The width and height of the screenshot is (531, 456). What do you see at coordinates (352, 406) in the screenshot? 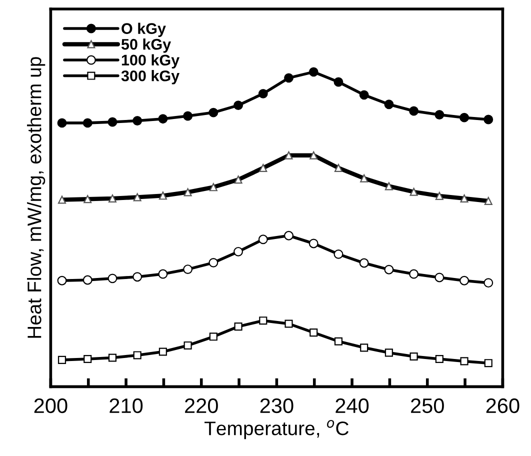
I see `x-tick-label: 240` at bounding box center [352, 406].